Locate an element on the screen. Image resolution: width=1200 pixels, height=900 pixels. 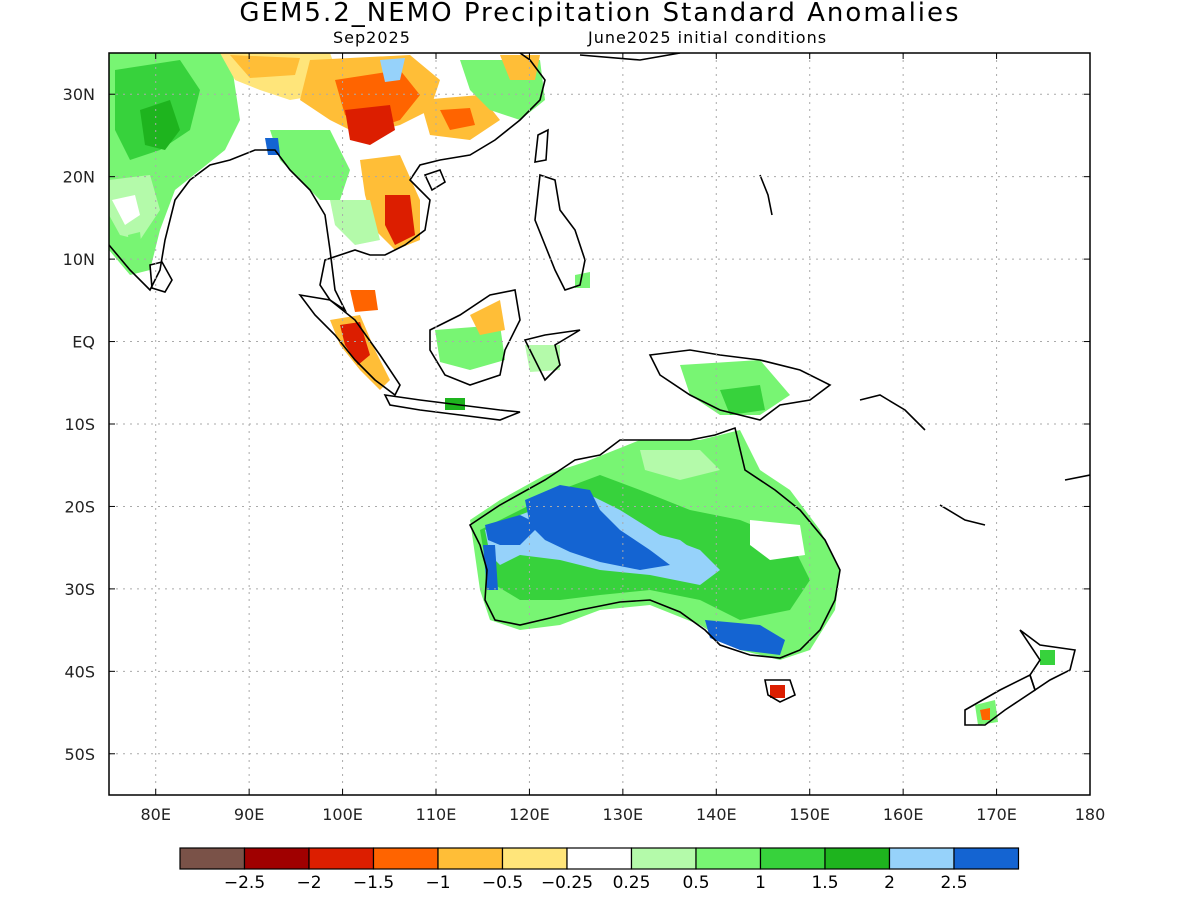
lat-tick-label: 40S is located at coordinates (79, 671).